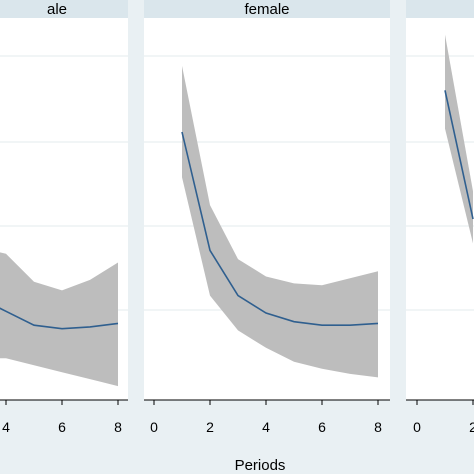  What do you see at coordinates (238, 417) in the screenshot?
I see `x-tick-labels: 4 6 8 0 2 4 6 8 0 2` at bounding box center [238, 417].